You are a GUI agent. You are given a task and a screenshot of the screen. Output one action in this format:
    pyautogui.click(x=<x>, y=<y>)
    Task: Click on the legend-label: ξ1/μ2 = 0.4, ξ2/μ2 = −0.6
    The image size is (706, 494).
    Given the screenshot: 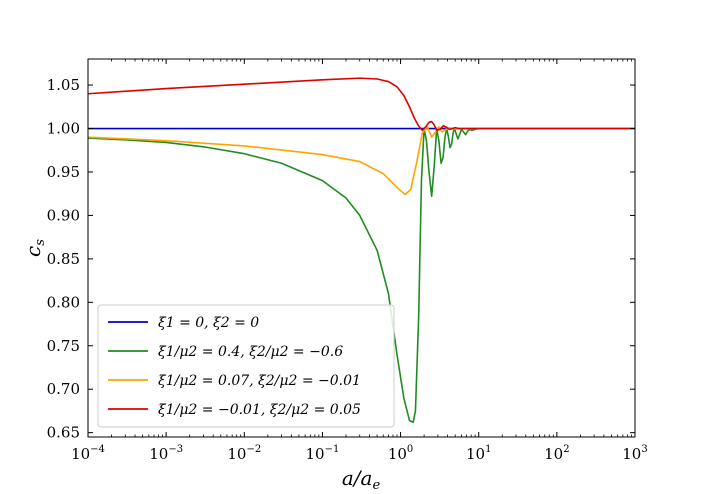 What is the action you would take?
    pyautogui.click(x=250, y=352)
    